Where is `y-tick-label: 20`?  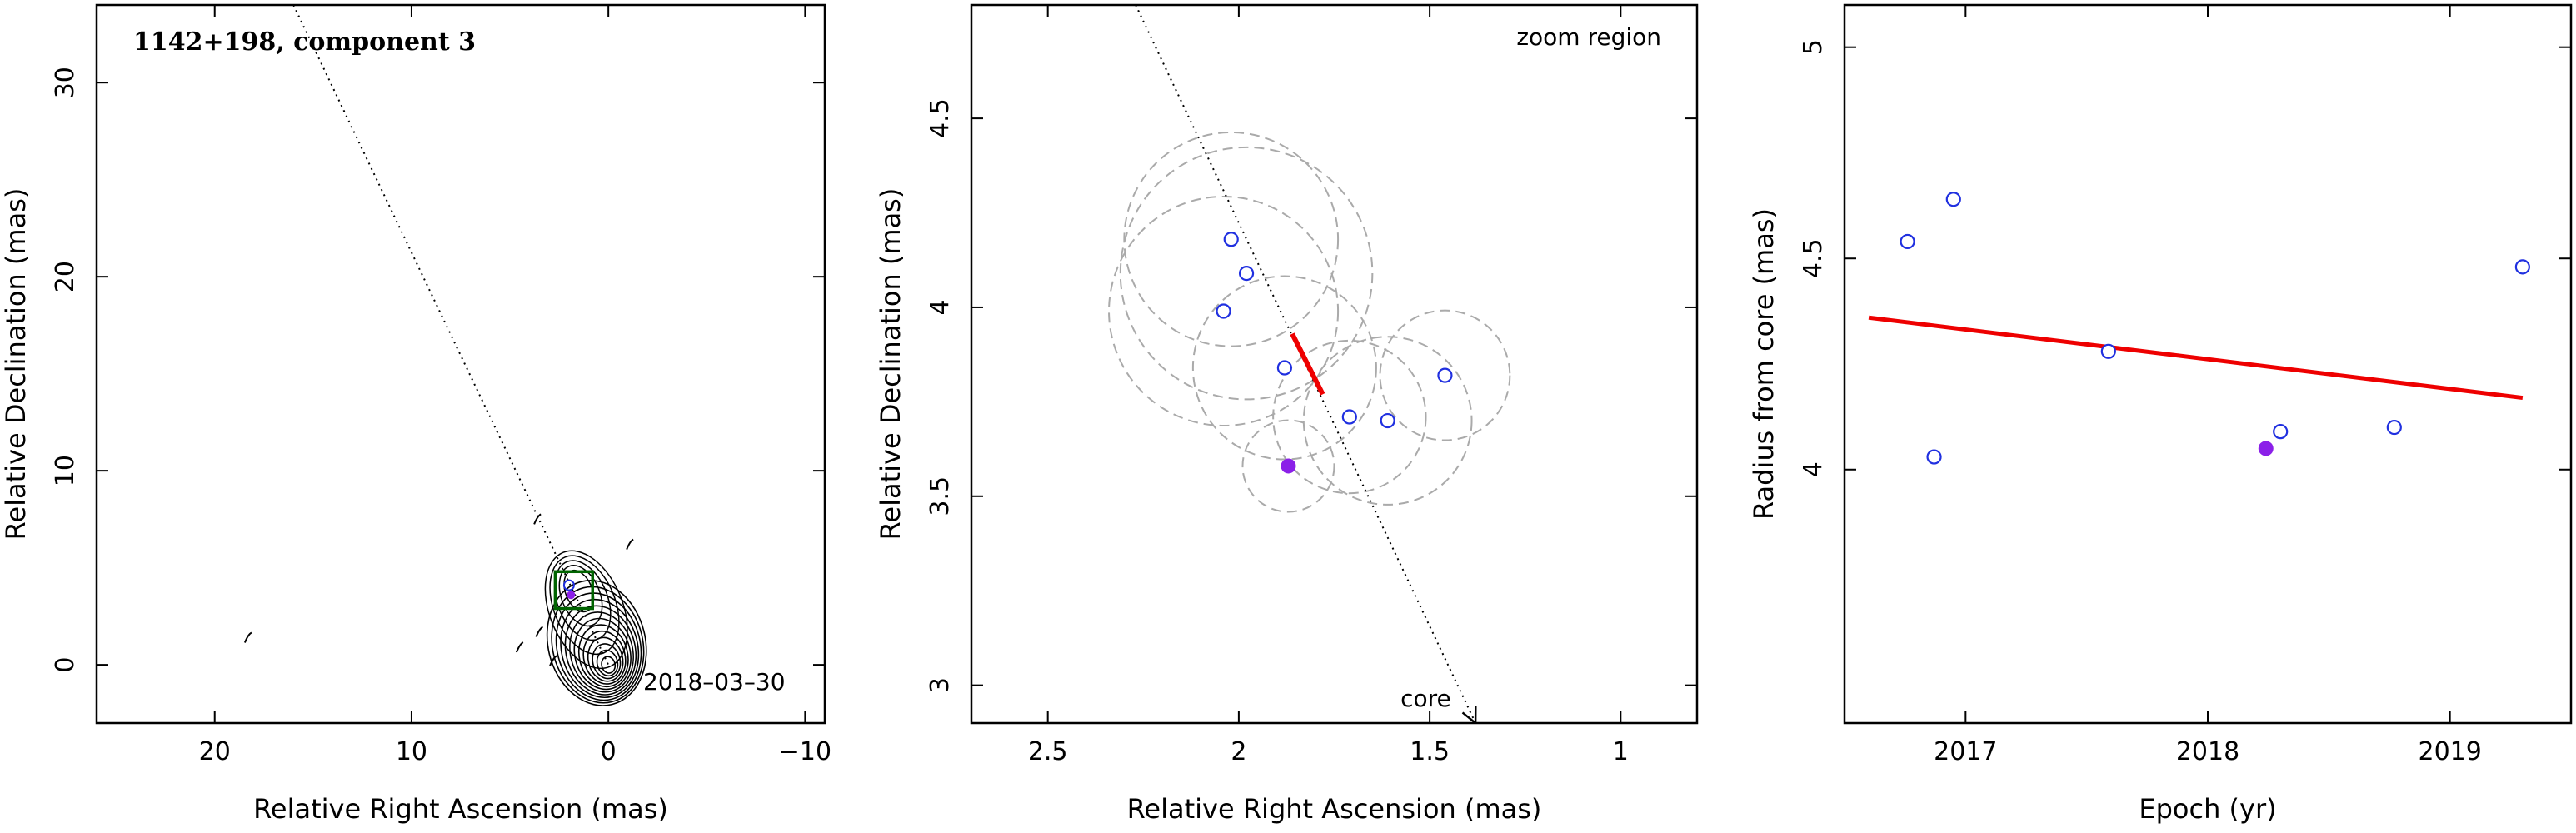 y-tick-label: 20 is located at coordinates (65, 276).